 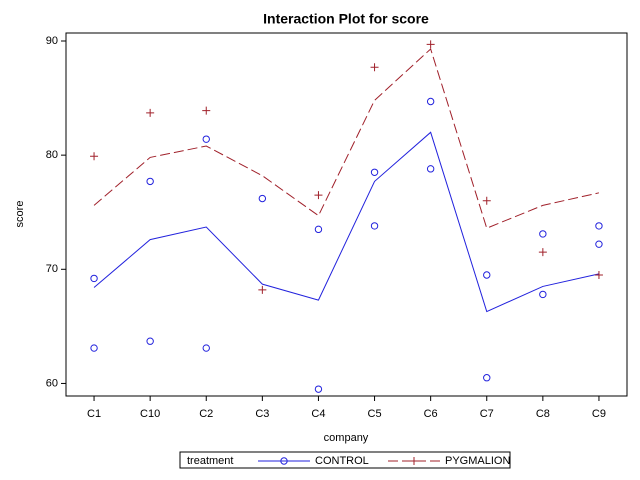 I want to click on x-tick-label: C8, so click(x=543, y=414).